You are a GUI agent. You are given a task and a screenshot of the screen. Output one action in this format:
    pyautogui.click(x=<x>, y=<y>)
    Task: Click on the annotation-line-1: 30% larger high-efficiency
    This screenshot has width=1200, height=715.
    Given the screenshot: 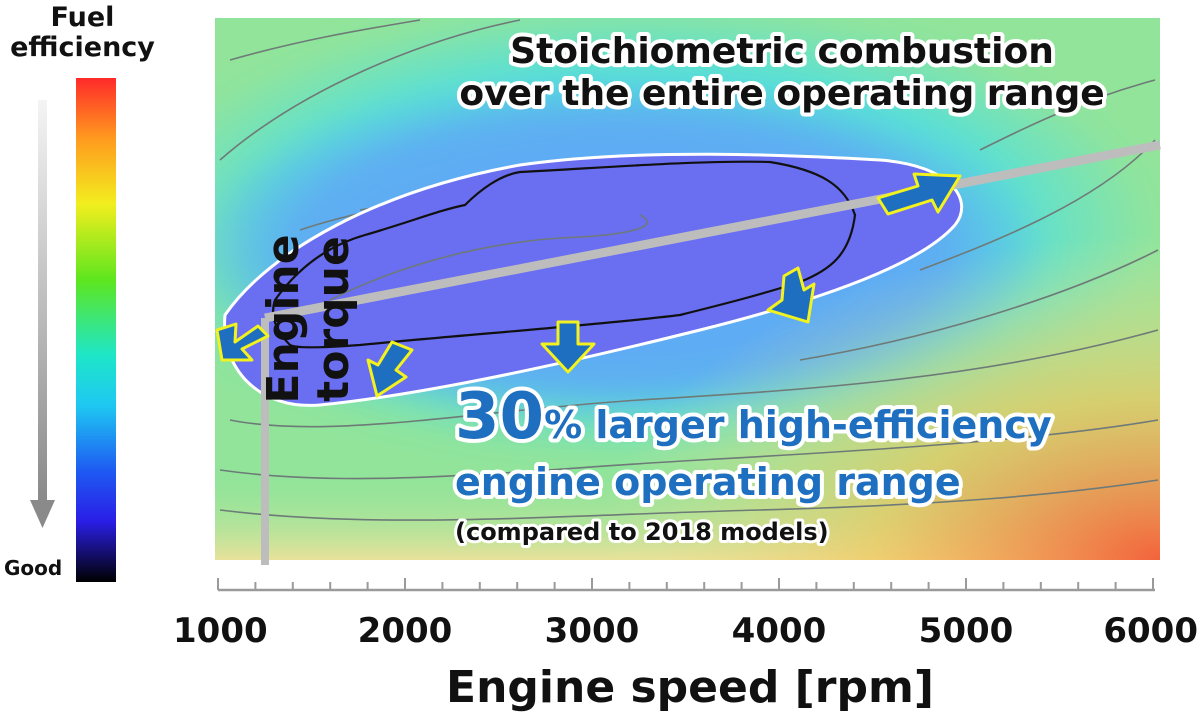 What is the action you would take?
    pyautogui.click(x=753, y=417)
    